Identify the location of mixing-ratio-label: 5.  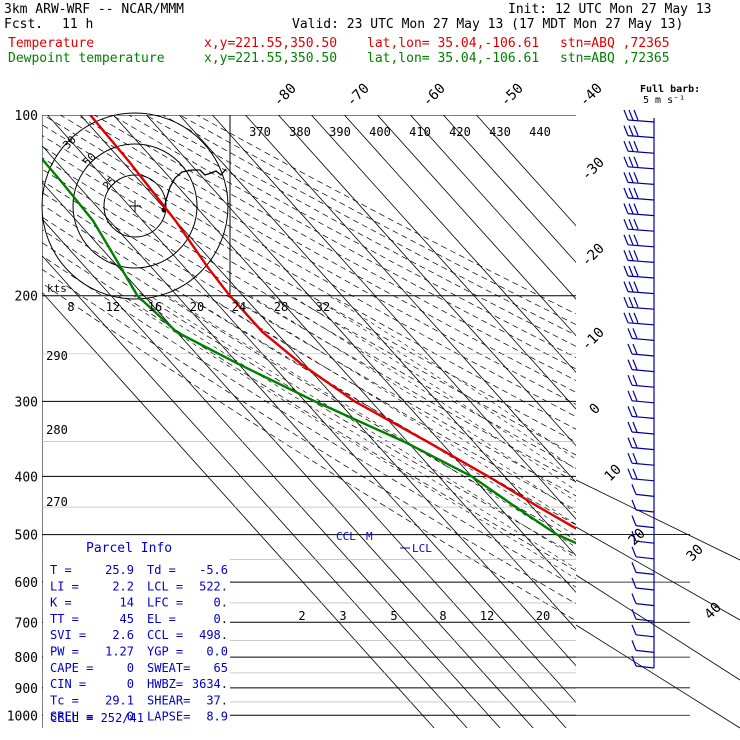
(393, 616).